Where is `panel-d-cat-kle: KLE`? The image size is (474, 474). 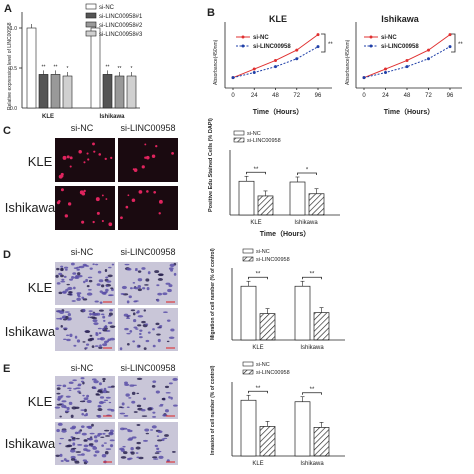 panel-d-cat-kle: KLE is located at coordinates (257, 348).